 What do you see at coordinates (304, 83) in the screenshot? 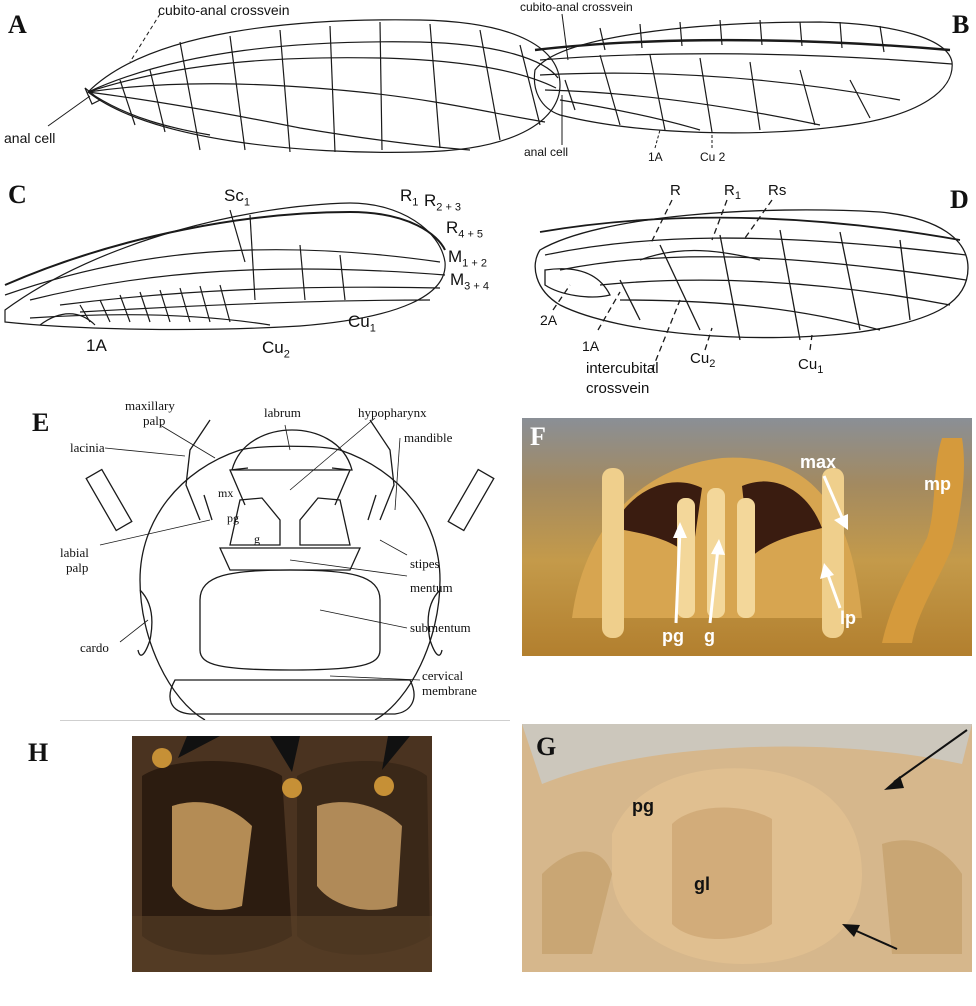
I see `wing-a-drawing` at bounding box center [304, 83].